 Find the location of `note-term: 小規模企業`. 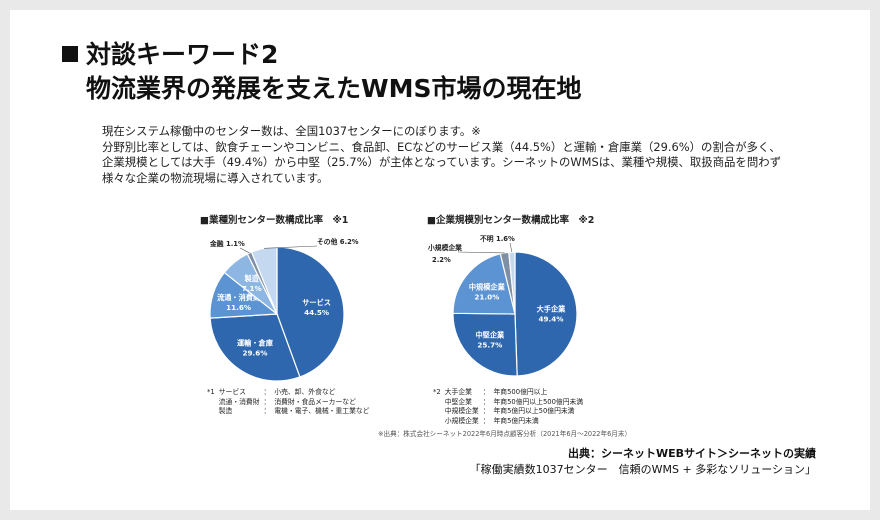

note-term: 小規模企業 is located at coordinates (461, 420).